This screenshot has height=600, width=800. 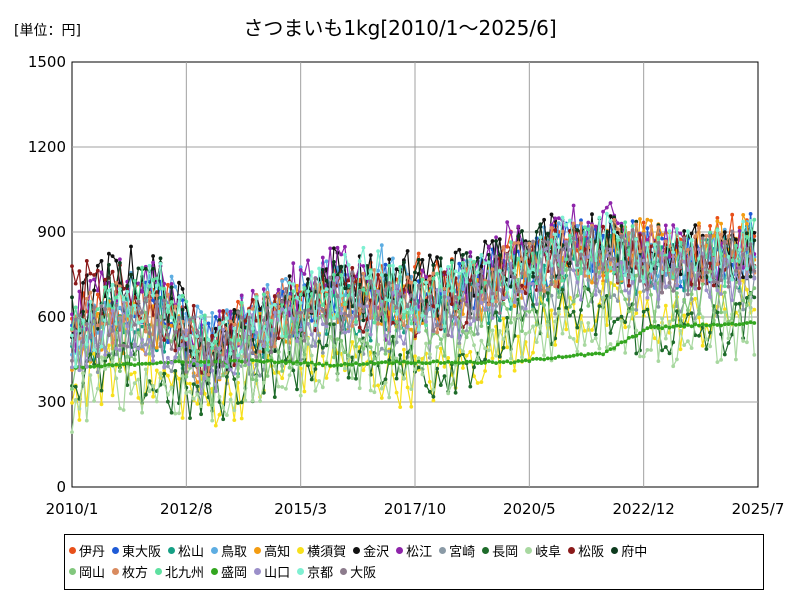 What do you see at coordinates (47, 62) in the screenshot?
I see `y-tick-label: 1500` at bounding box center [47, 62].